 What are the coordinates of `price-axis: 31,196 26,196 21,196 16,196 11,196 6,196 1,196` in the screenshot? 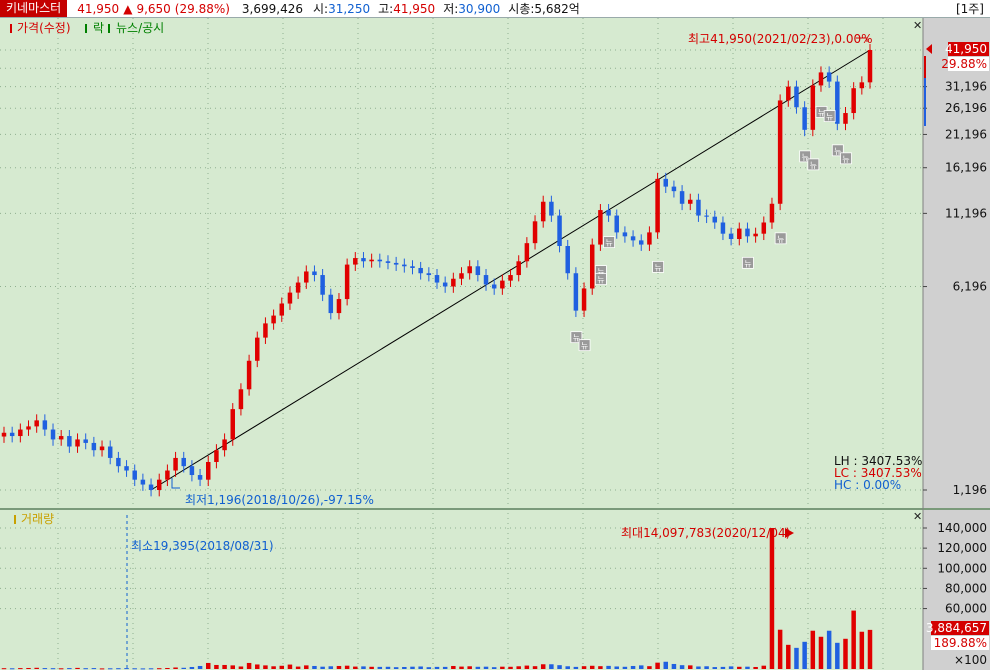 It's located at (955, 288).